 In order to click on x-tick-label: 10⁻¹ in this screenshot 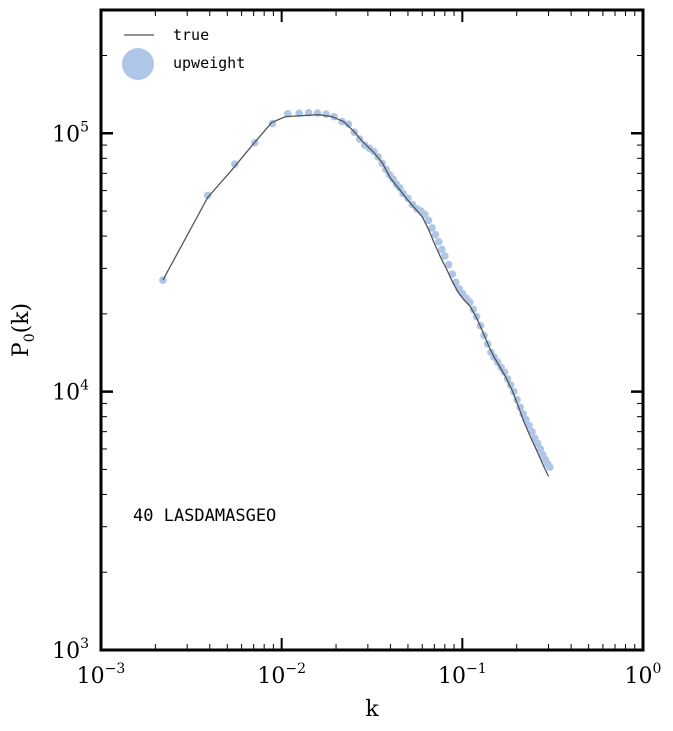, I will do `click(462, 675)`.